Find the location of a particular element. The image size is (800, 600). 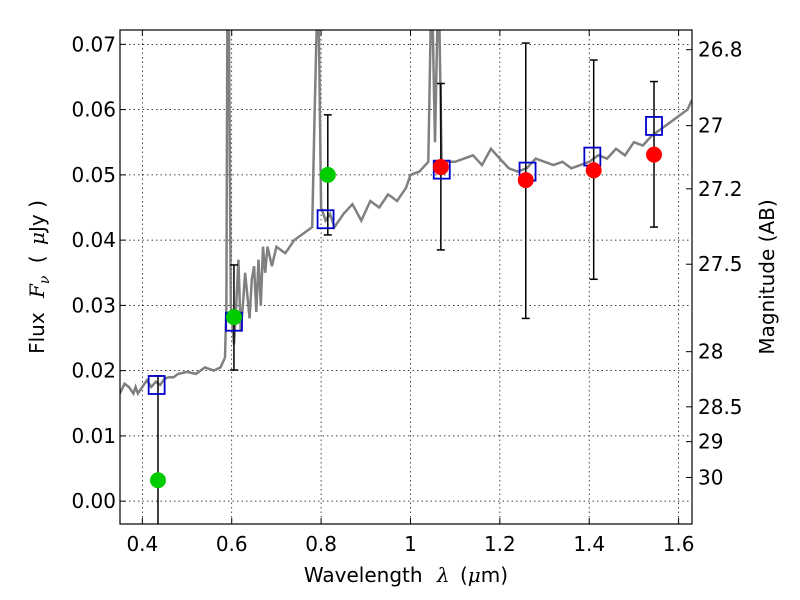

y-tick-label: 0.04 is located at coordinates (93, 240).